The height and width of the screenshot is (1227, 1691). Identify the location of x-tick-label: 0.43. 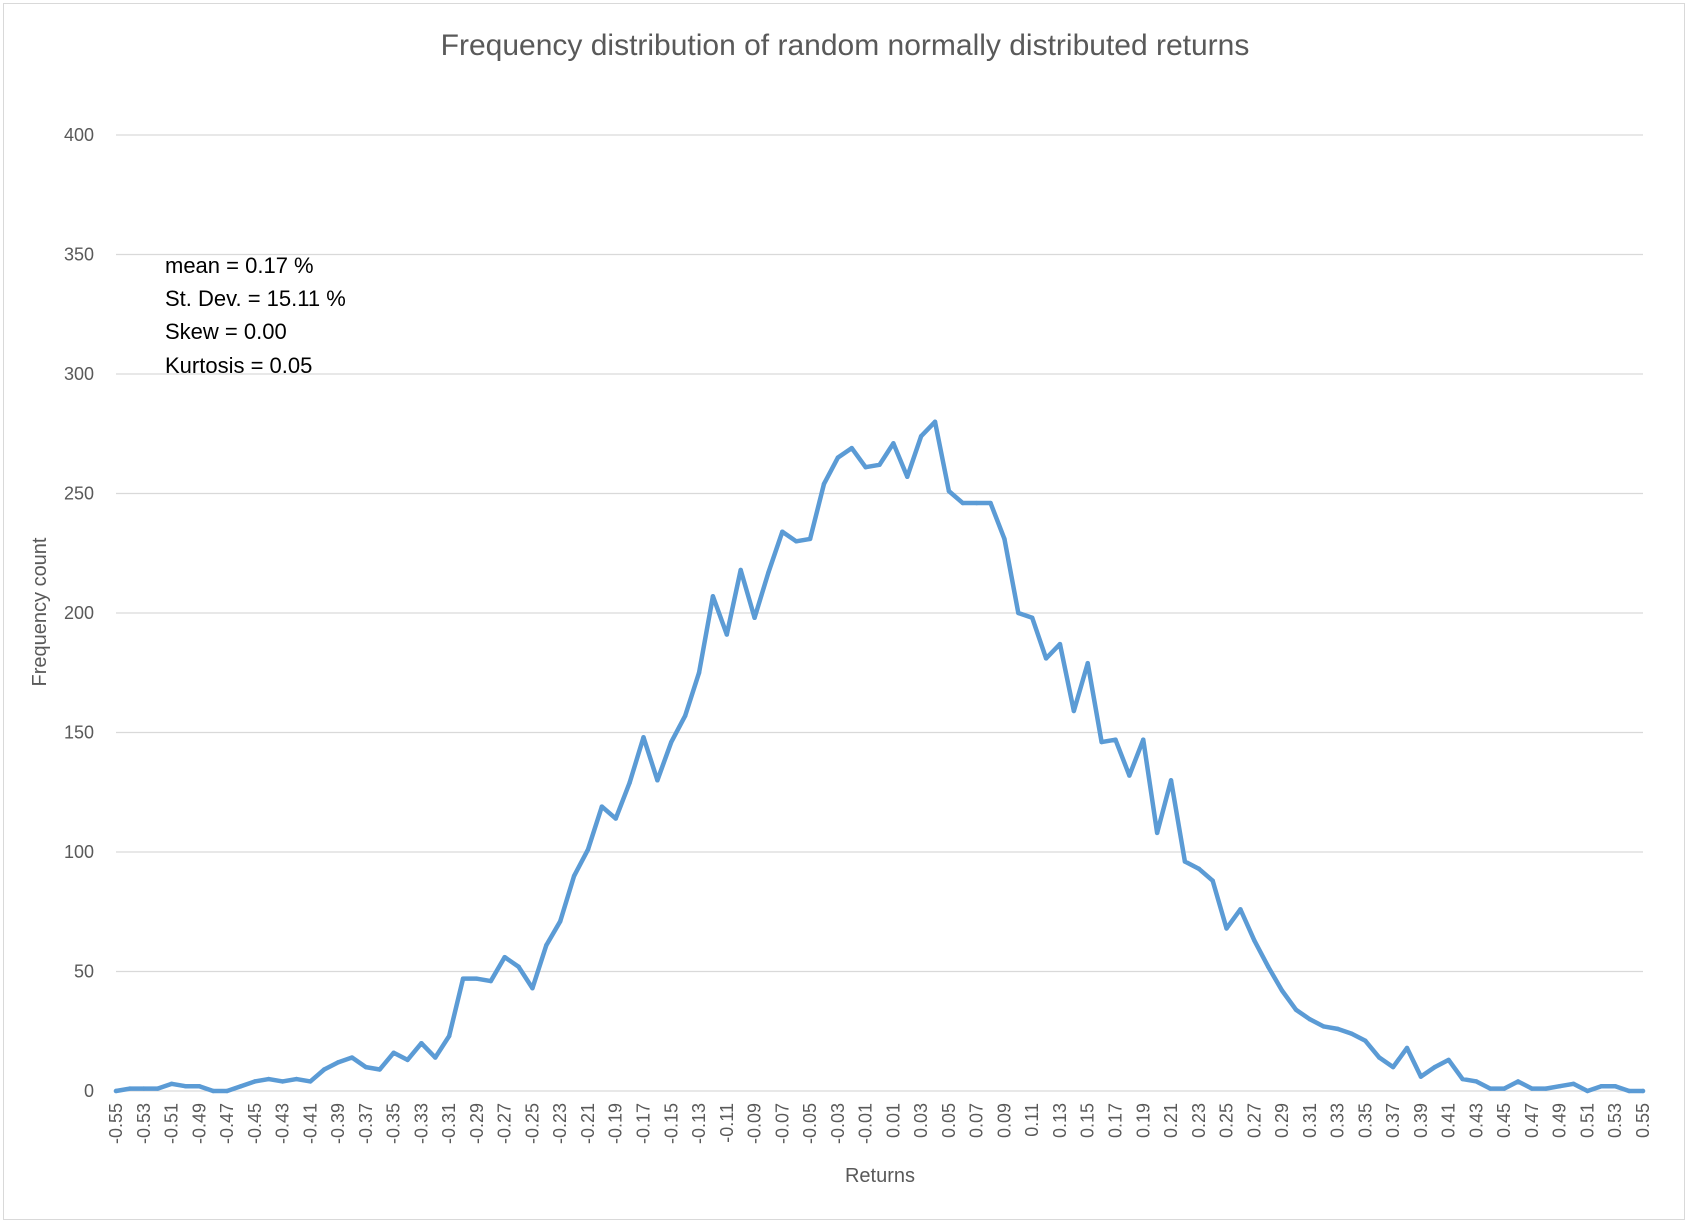
(1476, 1120).